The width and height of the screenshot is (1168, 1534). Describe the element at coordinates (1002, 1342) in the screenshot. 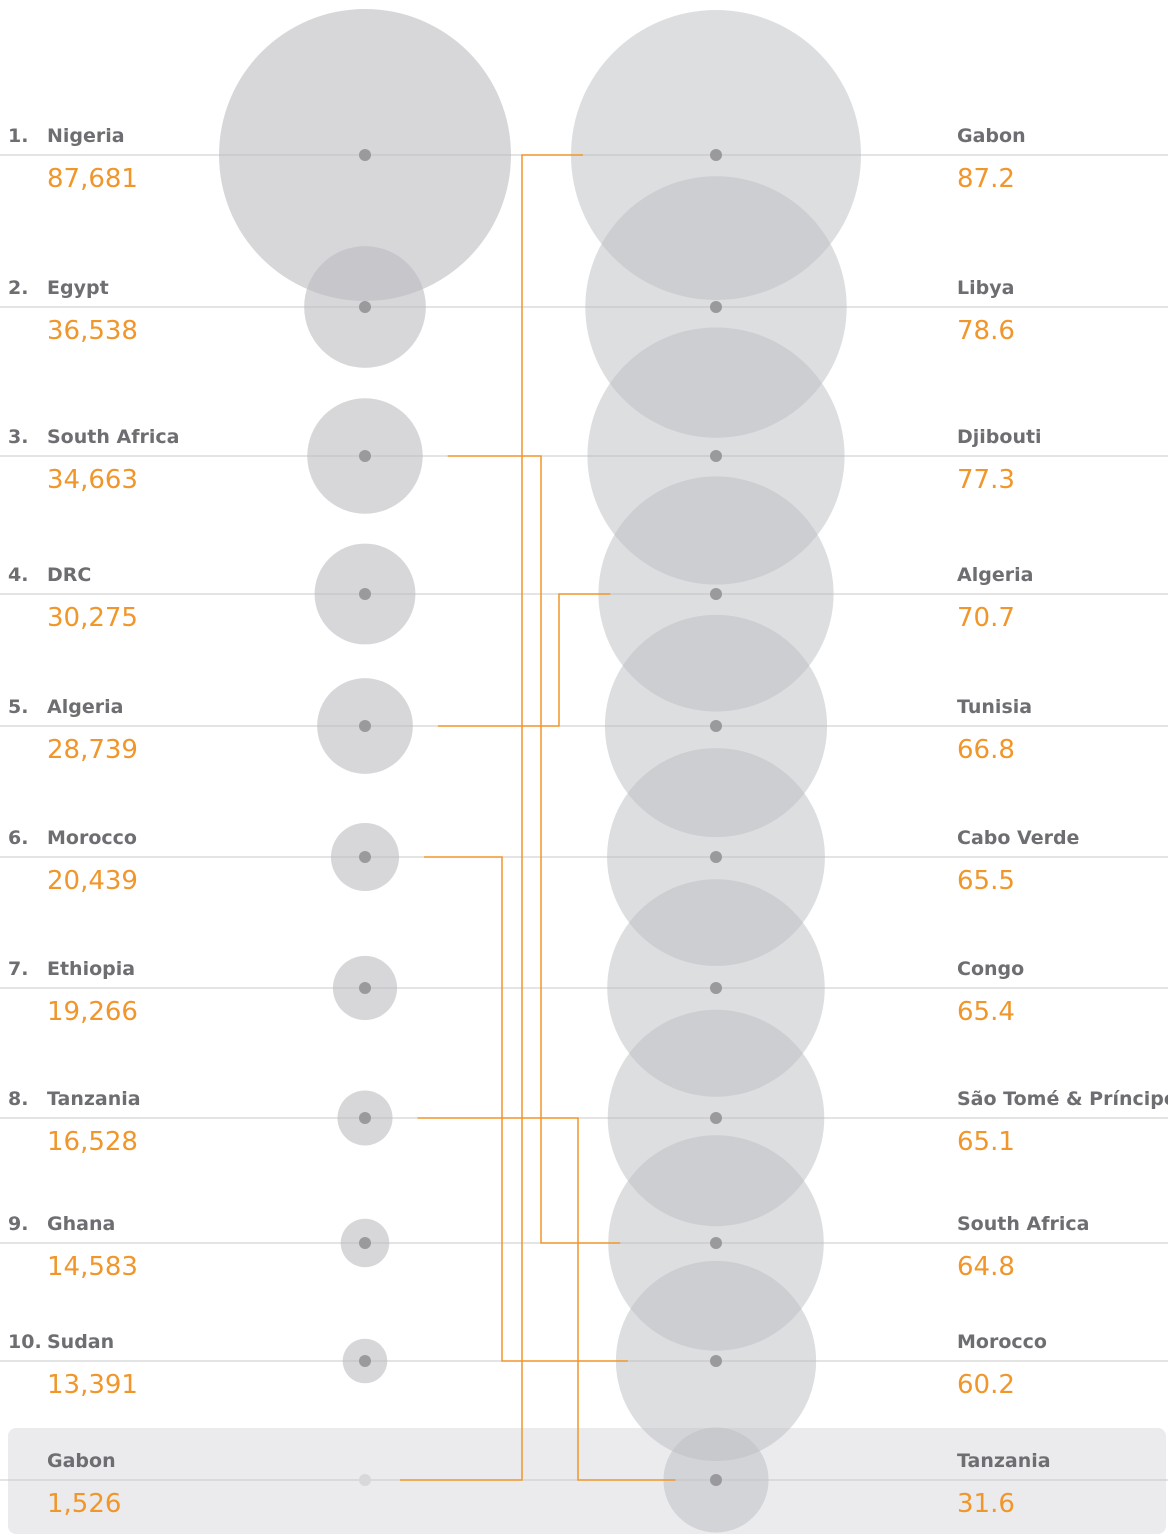

I see `right-name: Morocco` at that location.